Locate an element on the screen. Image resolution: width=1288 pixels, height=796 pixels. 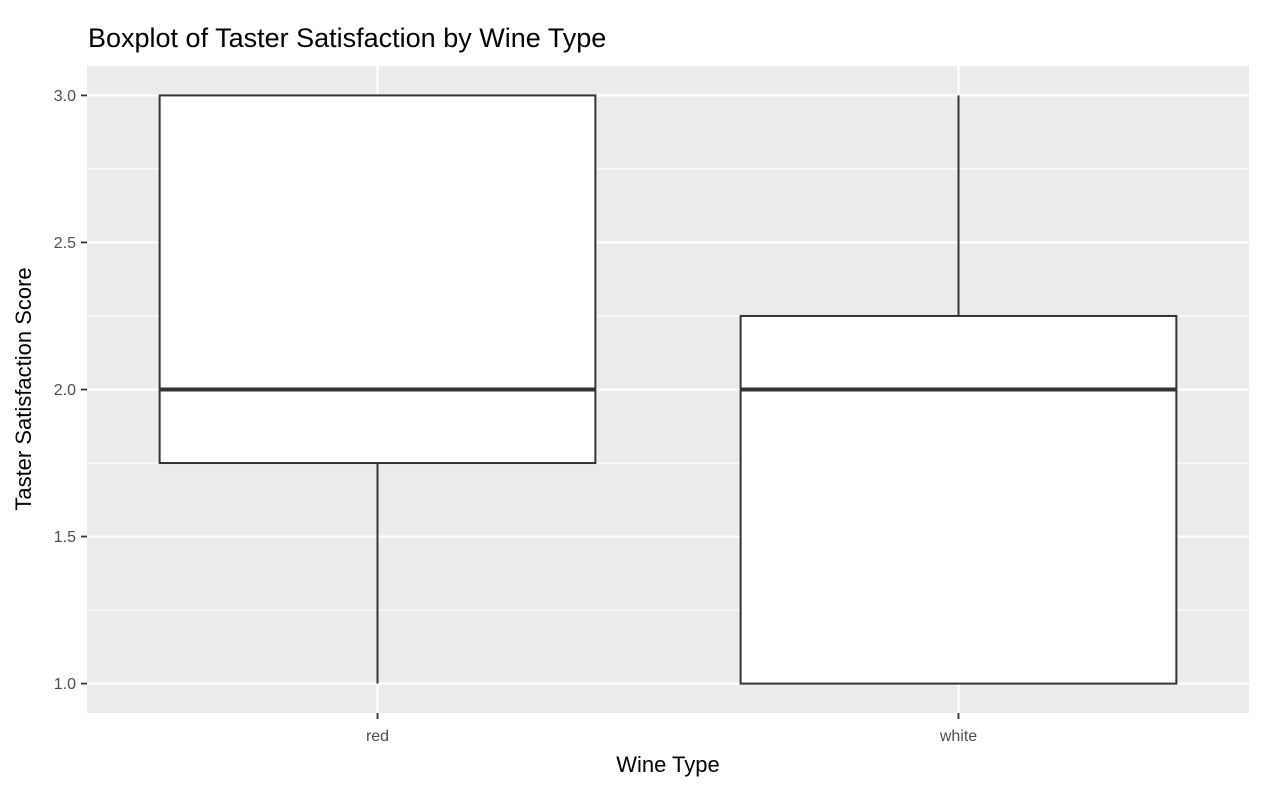
y-tick-label: 3.0 is located at coordinates (65, 96).